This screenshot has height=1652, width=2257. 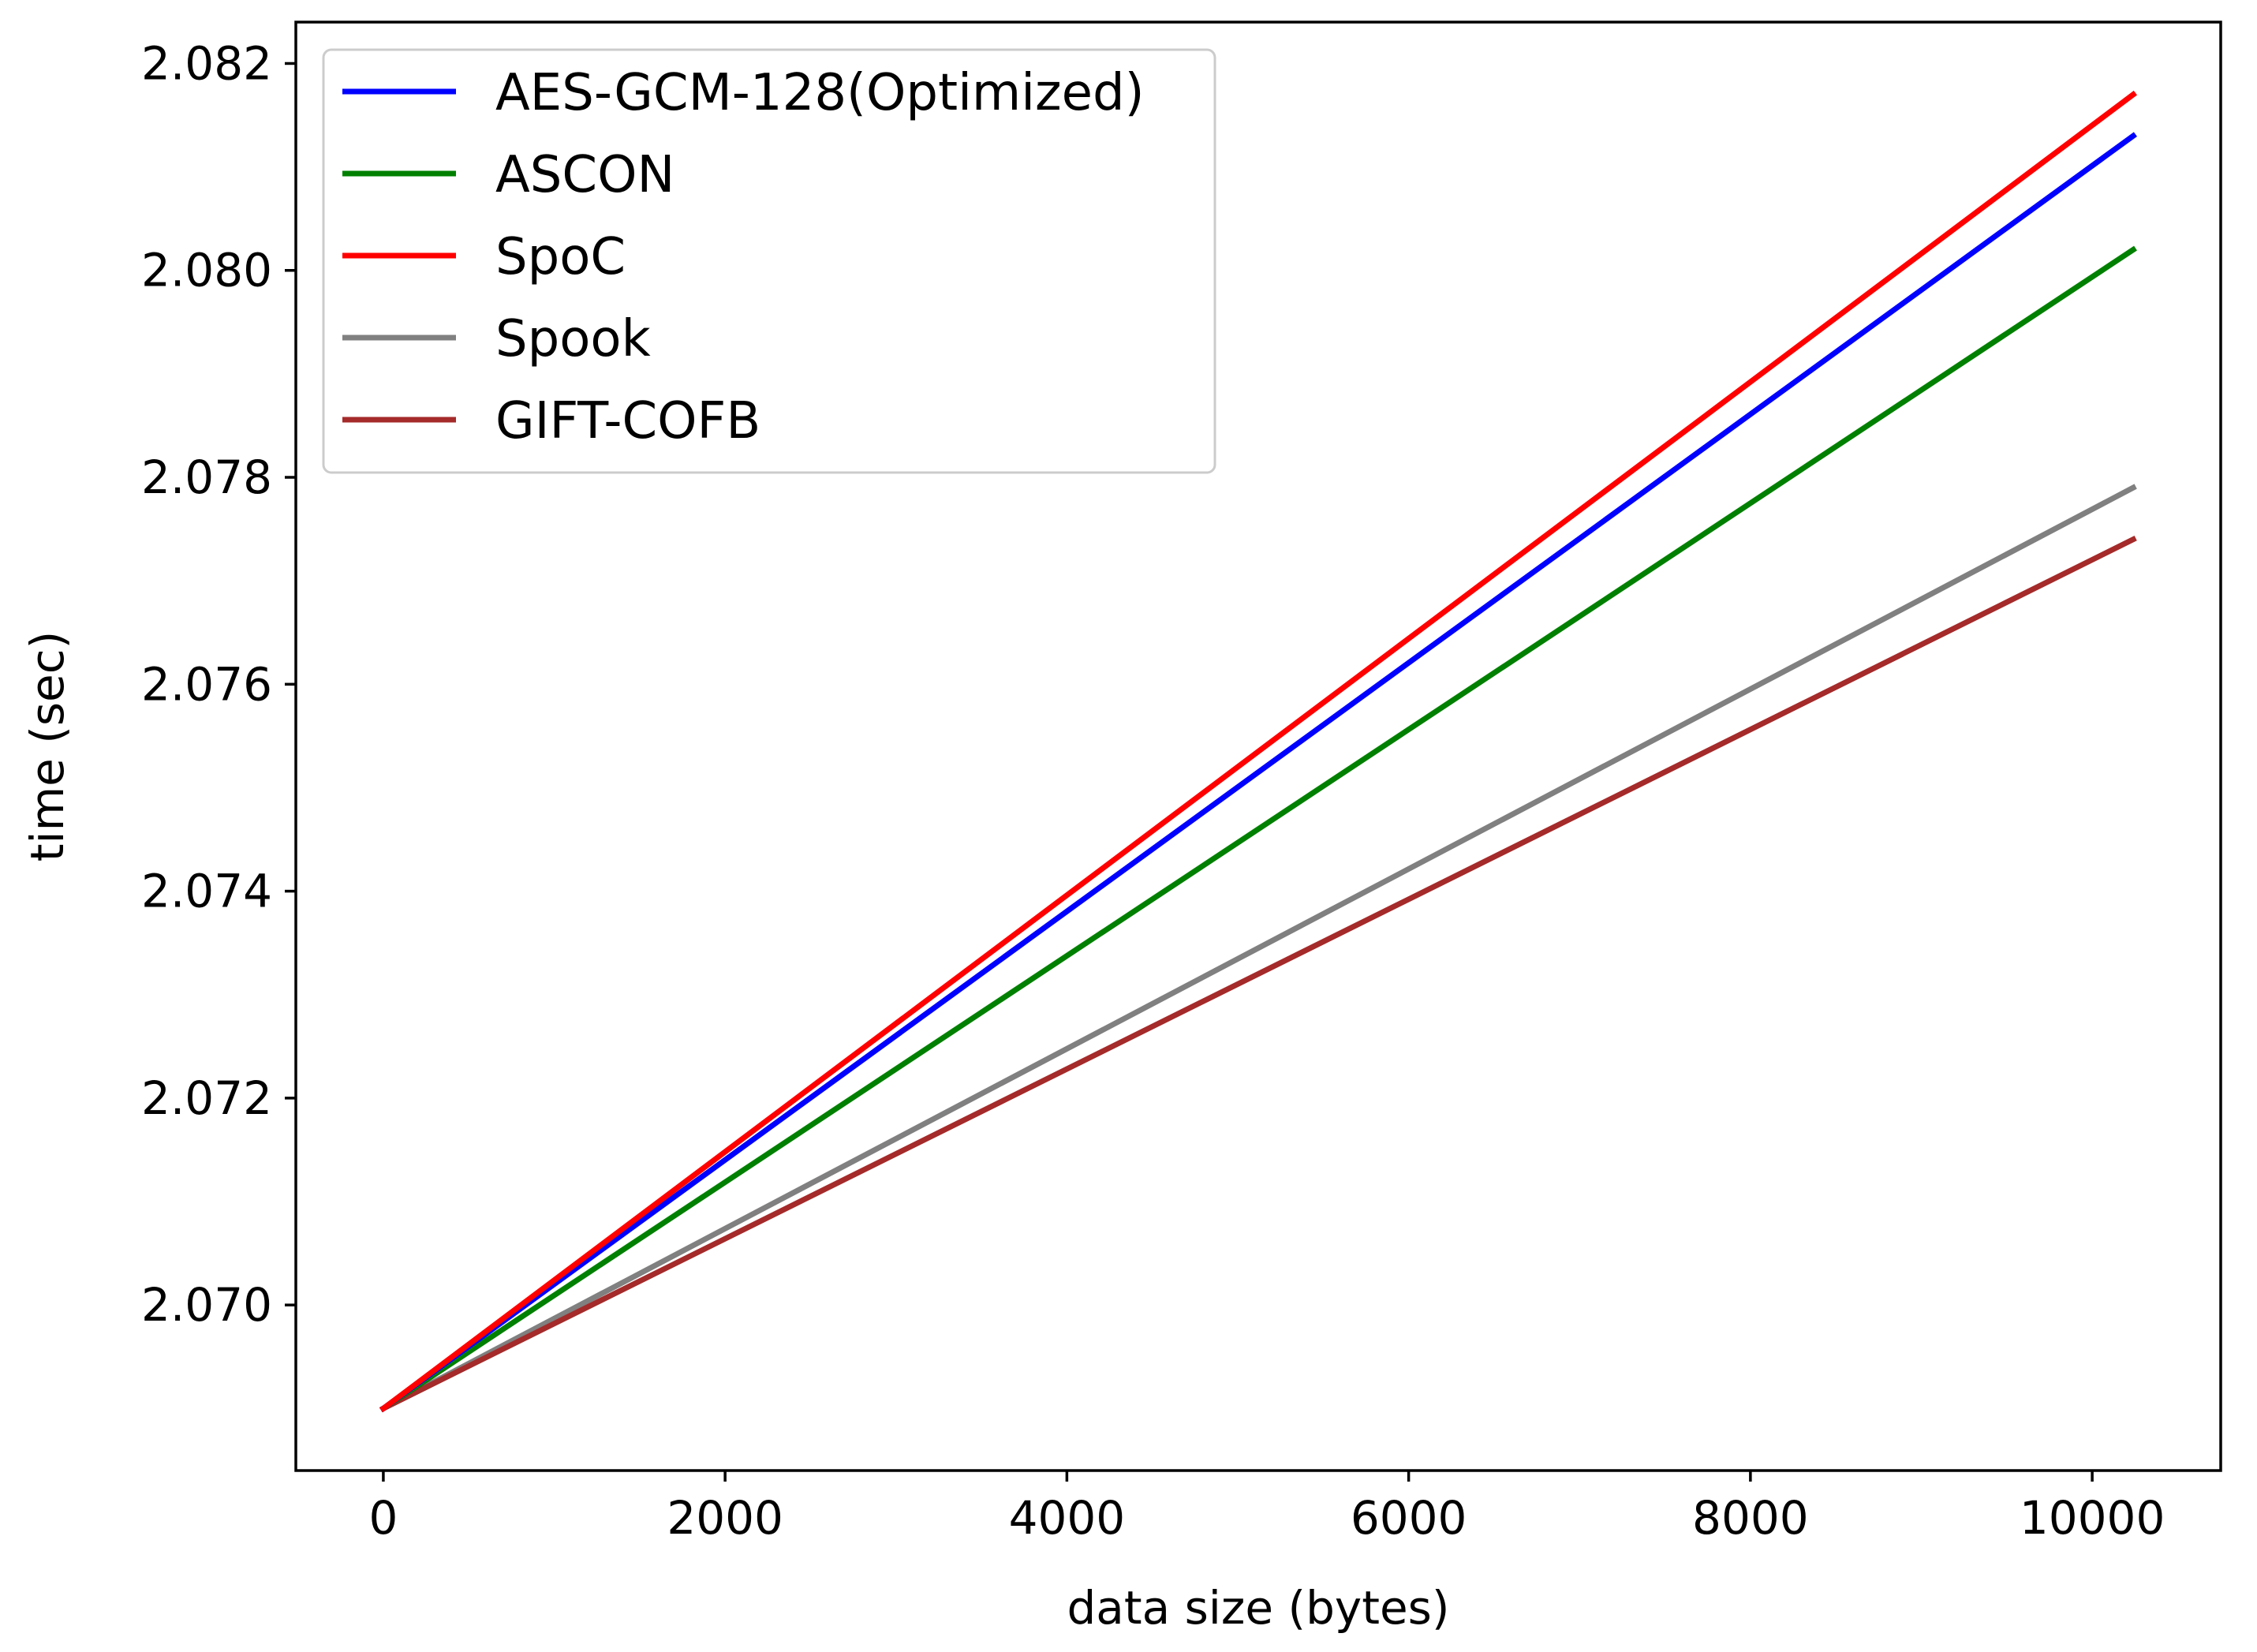 I want to click on legend-label: GIFT-COFB, so click(x=627, y=421).